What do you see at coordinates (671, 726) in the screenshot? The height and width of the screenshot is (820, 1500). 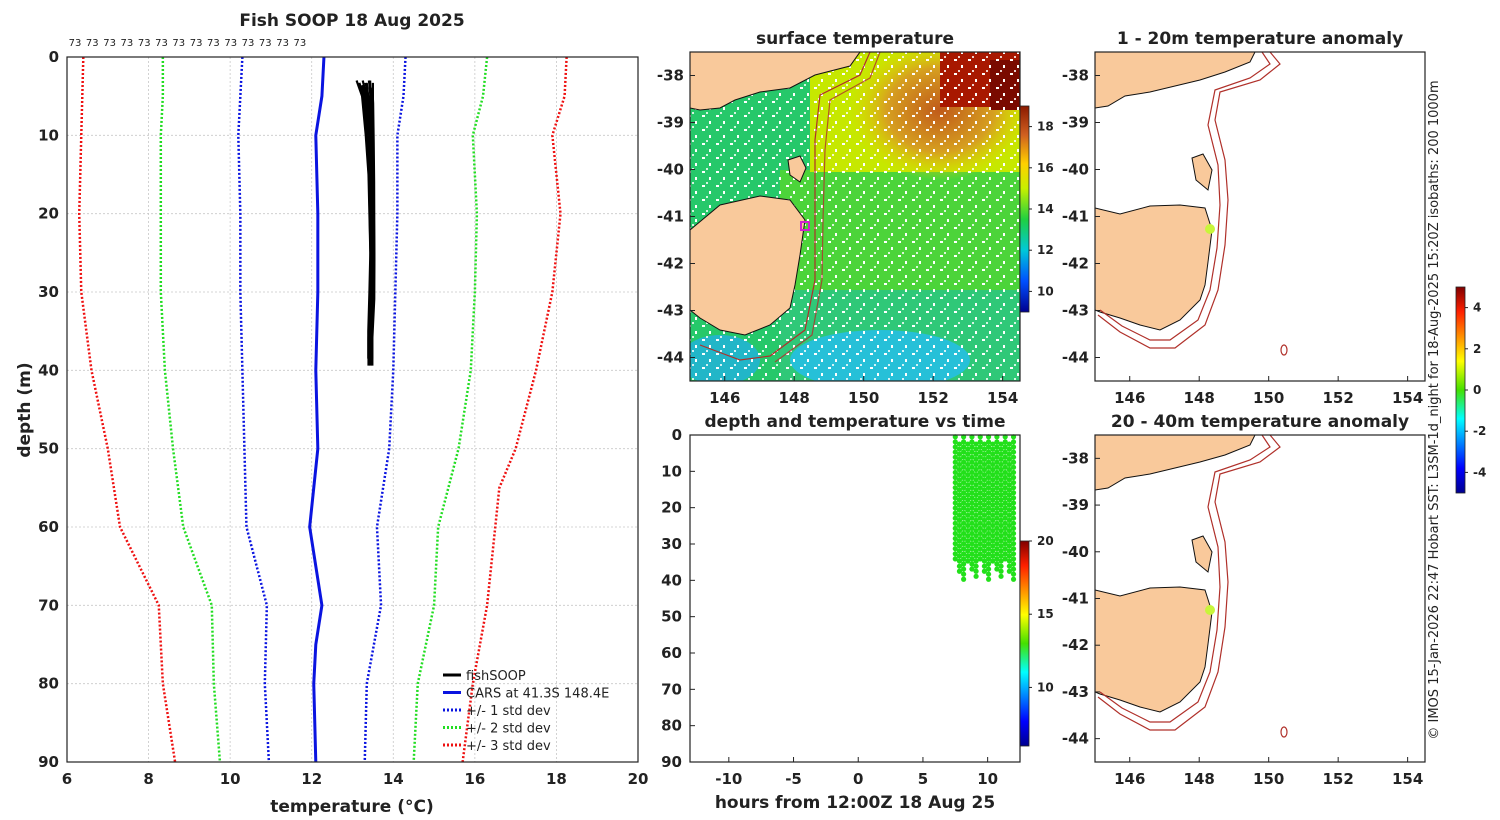 I see `time-ytick-label: 80` at bounding box center [671, 726].